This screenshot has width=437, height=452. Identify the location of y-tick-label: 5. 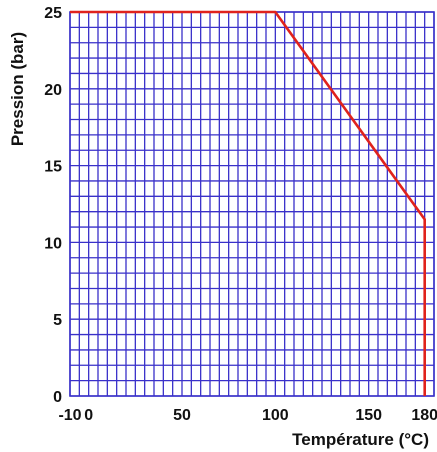
(57, 320).